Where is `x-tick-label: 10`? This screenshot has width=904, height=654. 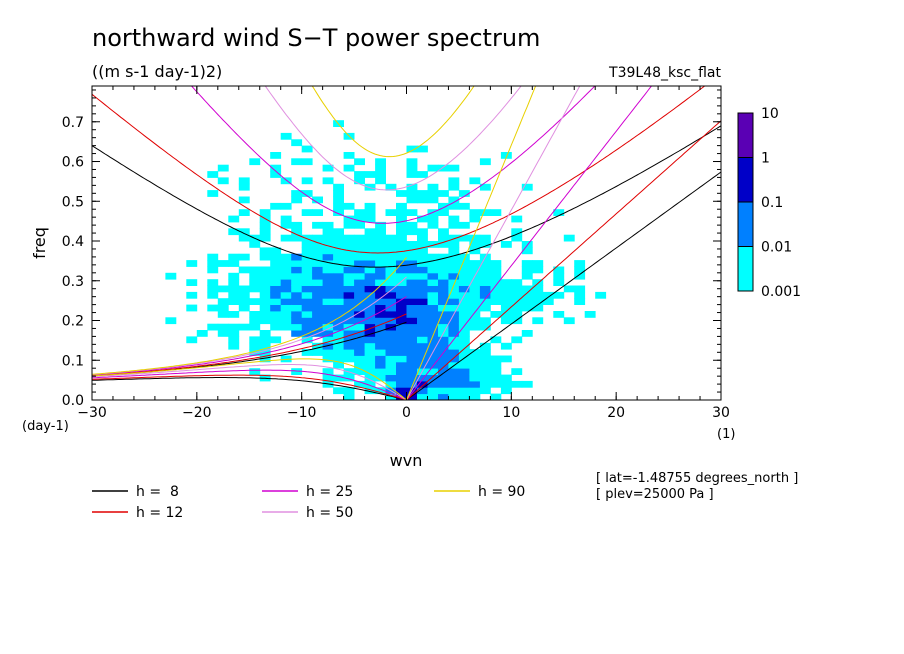
x-tick-label: 10 is located at coordinates (511, 413).